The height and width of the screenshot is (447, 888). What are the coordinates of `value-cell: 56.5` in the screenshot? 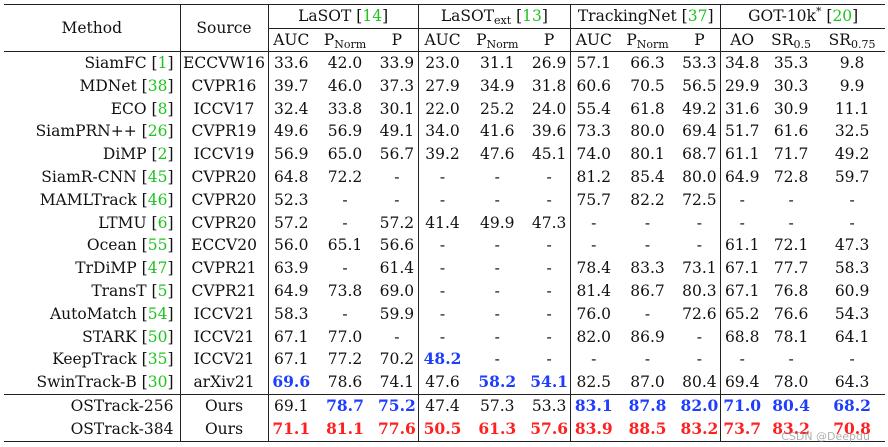 It's located at (700, 86).